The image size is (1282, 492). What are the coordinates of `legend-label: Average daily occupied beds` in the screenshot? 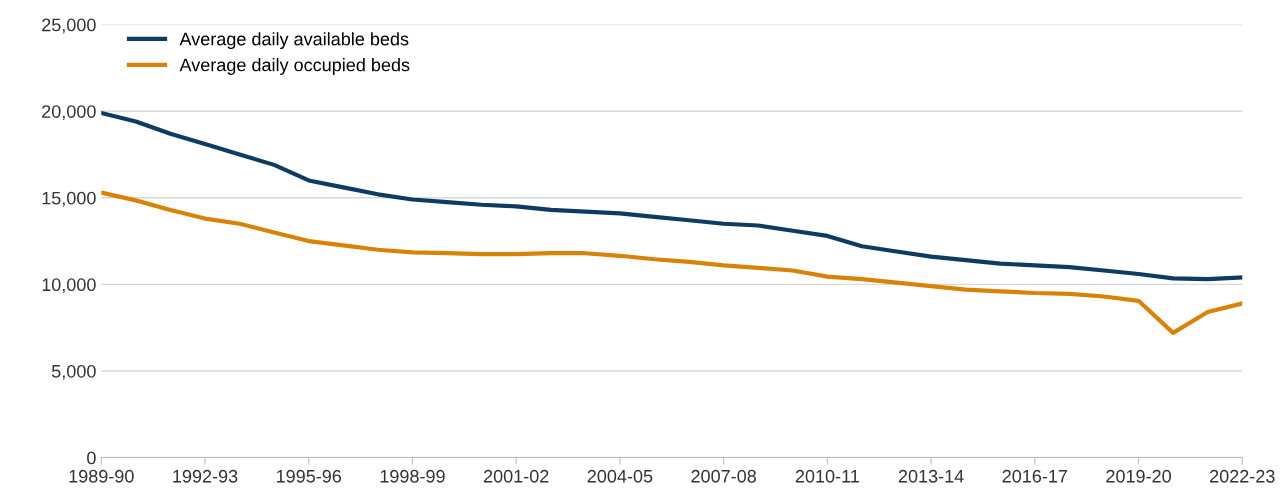 It's located at (294, 66).